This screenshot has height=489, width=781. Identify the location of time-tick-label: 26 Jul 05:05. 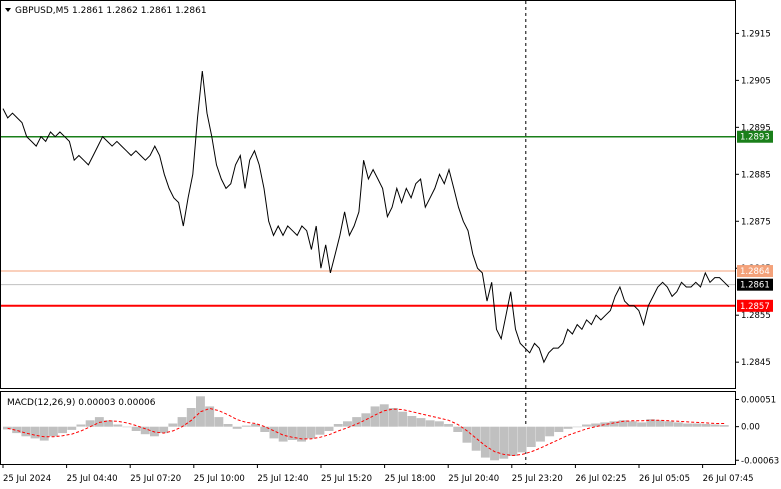
(664, 479).